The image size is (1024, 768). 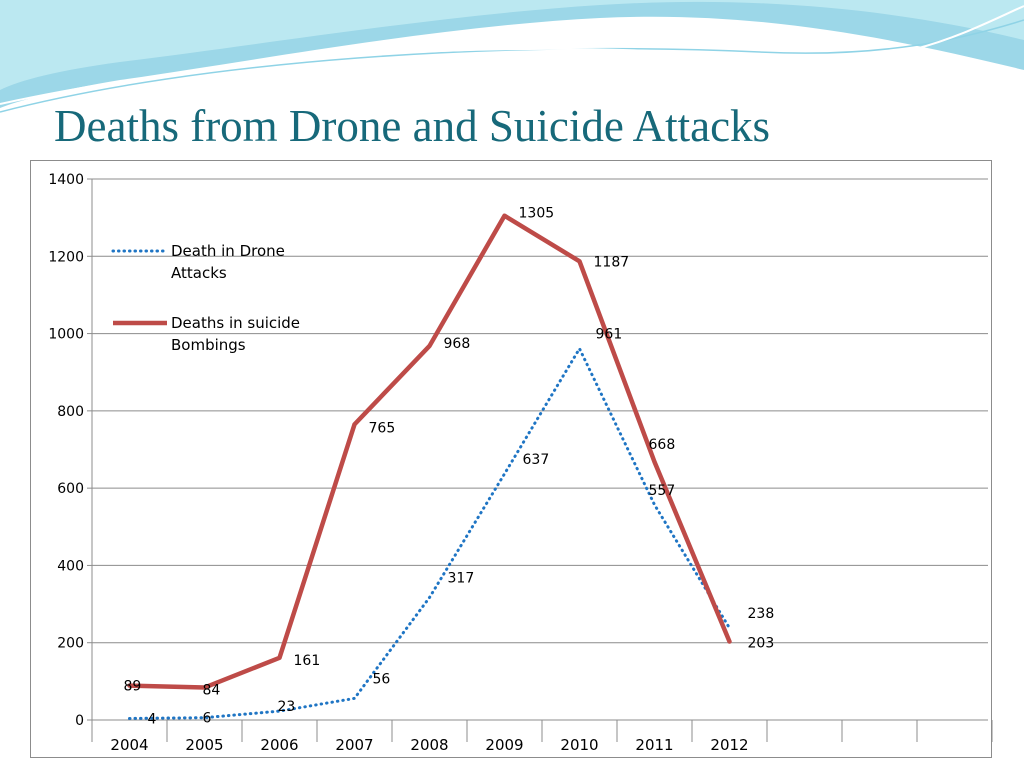 What do you see at coordinates (307, 661) in the screenshot?
I see `data-label: 161` at bounding box center [307, 661].